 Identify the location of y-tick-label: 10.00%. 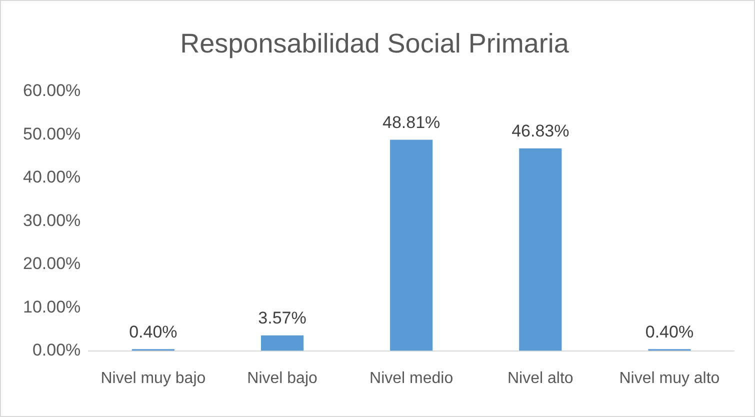
(51, 306).